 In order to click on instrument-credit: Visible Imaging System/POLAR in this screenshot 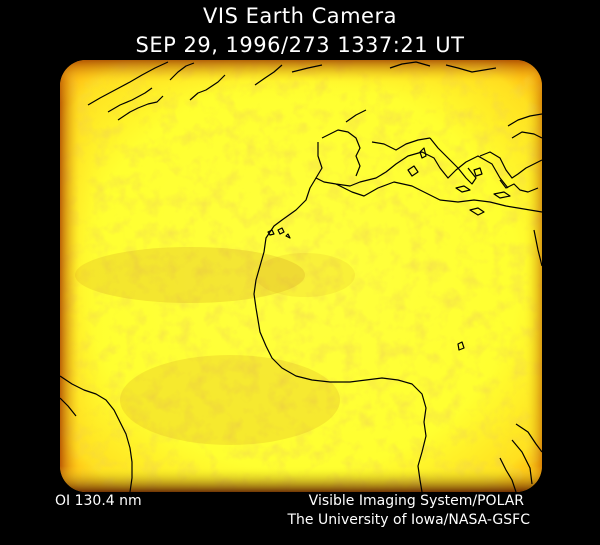, I will do `click(416, 501)`.